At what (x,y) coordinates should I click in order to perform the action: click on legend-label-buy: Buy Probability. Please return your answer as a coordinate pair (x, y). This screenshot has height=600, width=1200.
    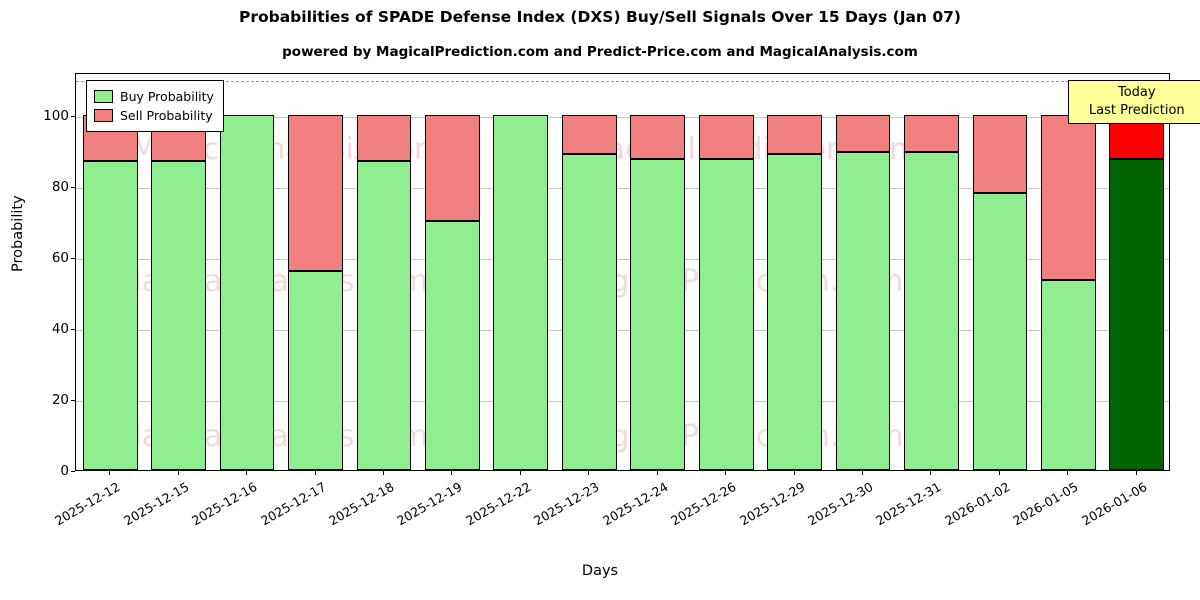
    Looking at the image, I should click on (167, 96).